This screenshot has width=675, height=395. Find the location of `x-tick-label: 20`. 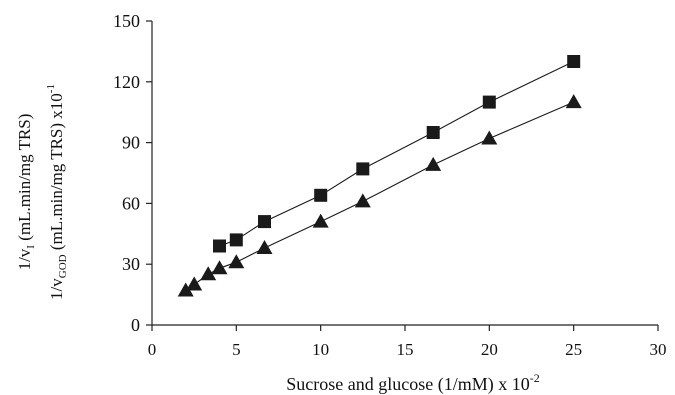

x-tick-label: 20 is located at coordinates (489, 349).